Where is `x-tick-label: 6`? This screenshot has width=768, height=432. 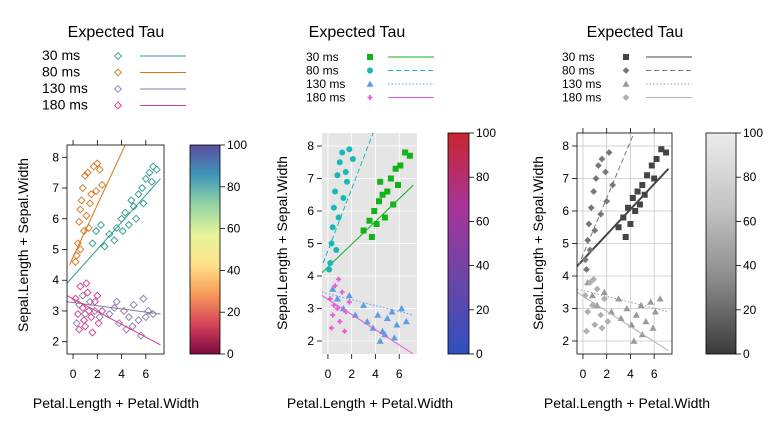 x-tick-label: 6 is located at coordinates (145, 374).